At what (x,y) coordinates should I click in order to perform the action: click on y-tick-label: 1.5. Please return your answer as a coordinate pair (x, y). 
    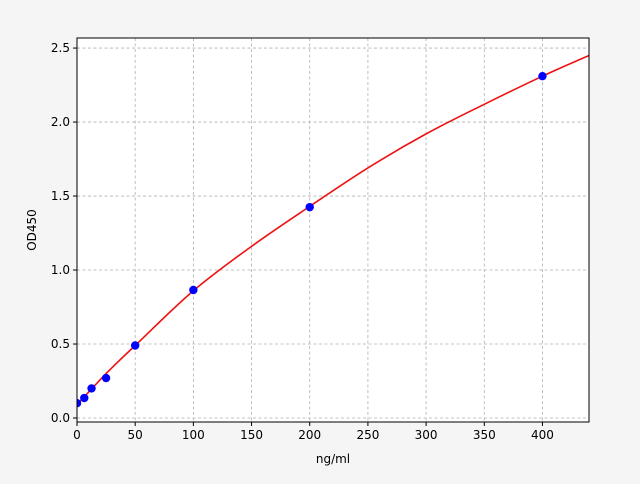
    Looking at the image, I should click on (60, 196).